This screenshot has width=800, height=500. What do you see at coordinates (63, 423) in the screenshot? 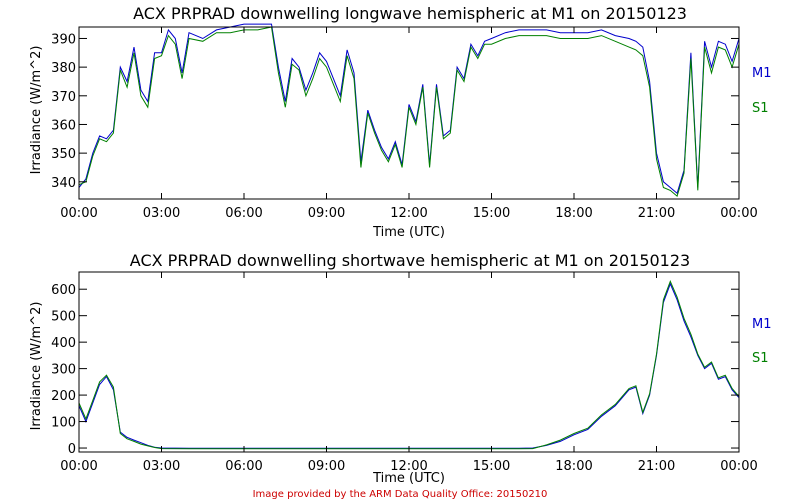
I see `shortwave-y-tick-label: 100` at bounding box center [63, 423].